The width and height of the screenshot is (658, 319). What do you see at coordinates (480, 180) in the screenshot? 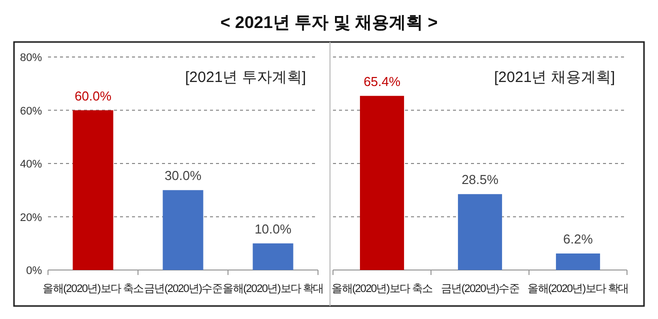
I see `data-label: 28.5%` at bounding box center [480, 180].